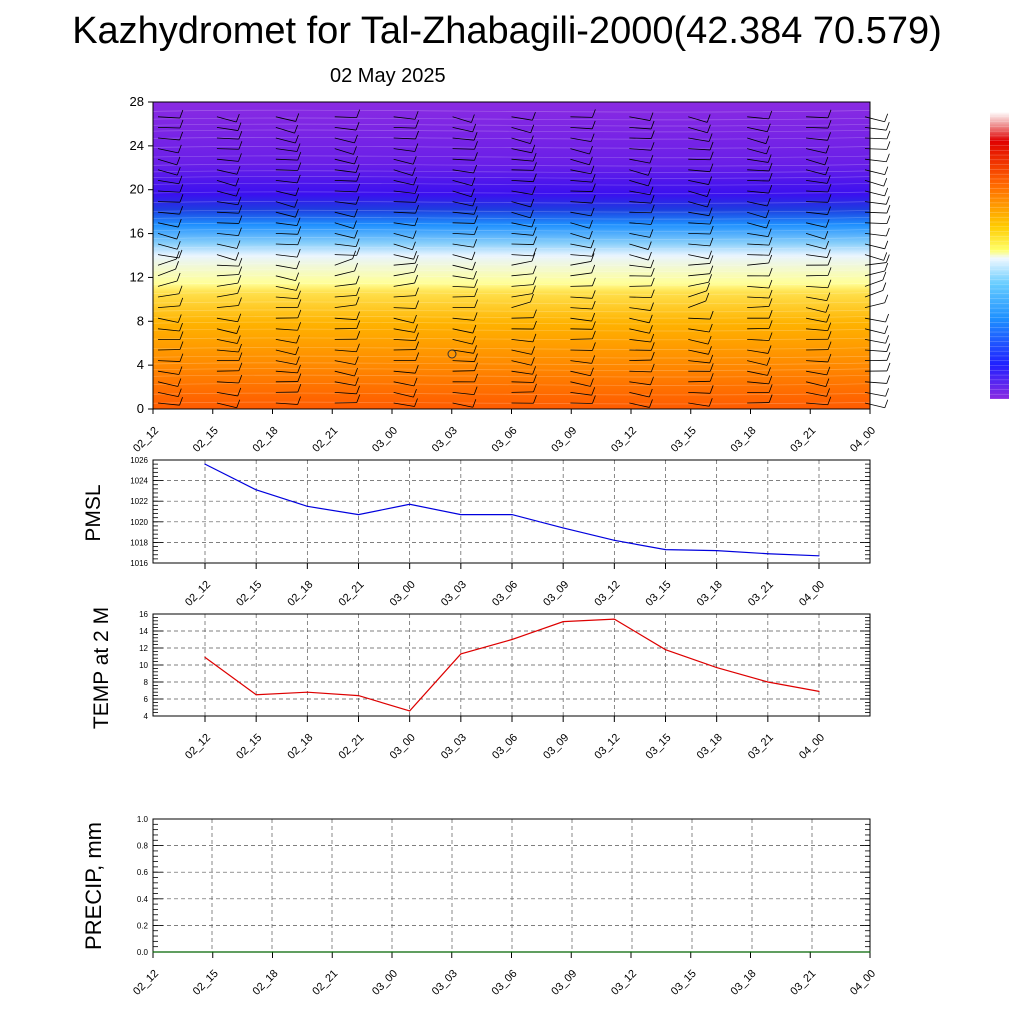  Describe the element at coordinates (445, 440) in the screenshot. I see `section-xtick-label: 03_03` at that location.